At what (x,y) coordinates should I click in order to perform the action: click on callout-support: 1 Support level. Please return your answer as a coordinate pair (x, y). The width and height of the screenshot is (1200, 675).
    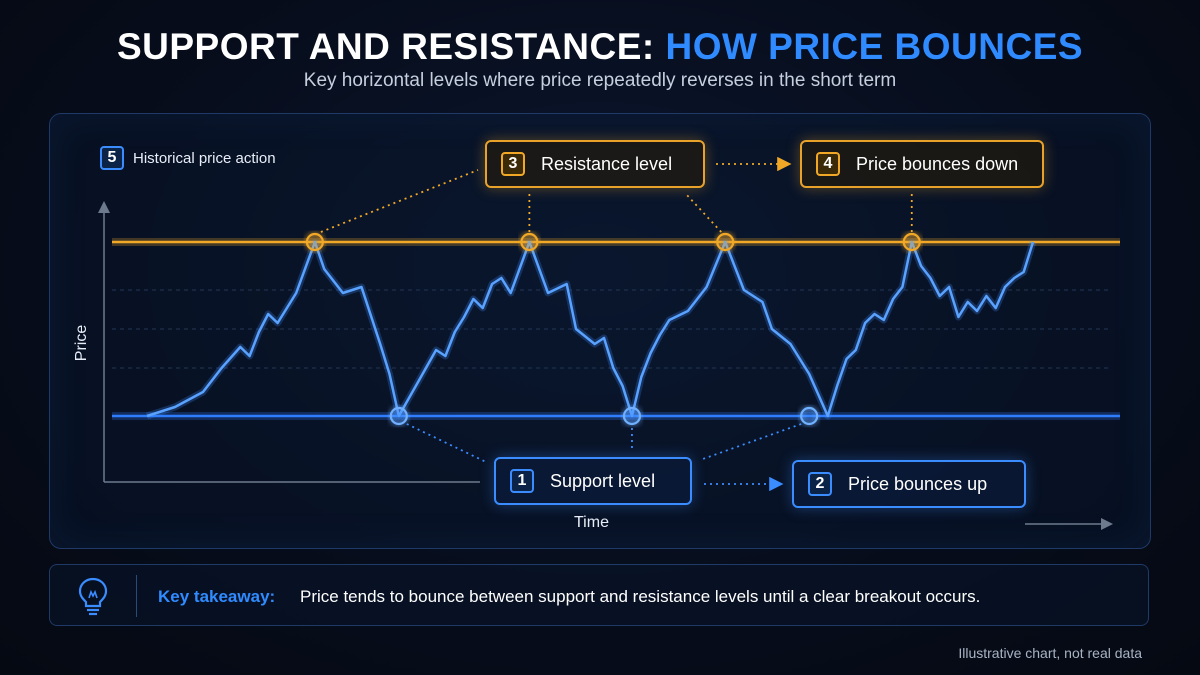
    Looking at the image, I should click on (593, 481).